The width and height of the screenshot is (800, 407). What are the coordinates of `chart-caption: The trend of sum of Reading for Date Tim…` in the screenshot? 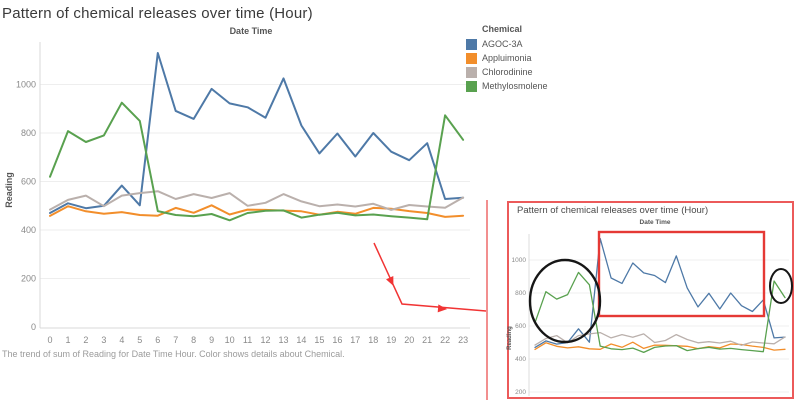 It's located at (173, 354).